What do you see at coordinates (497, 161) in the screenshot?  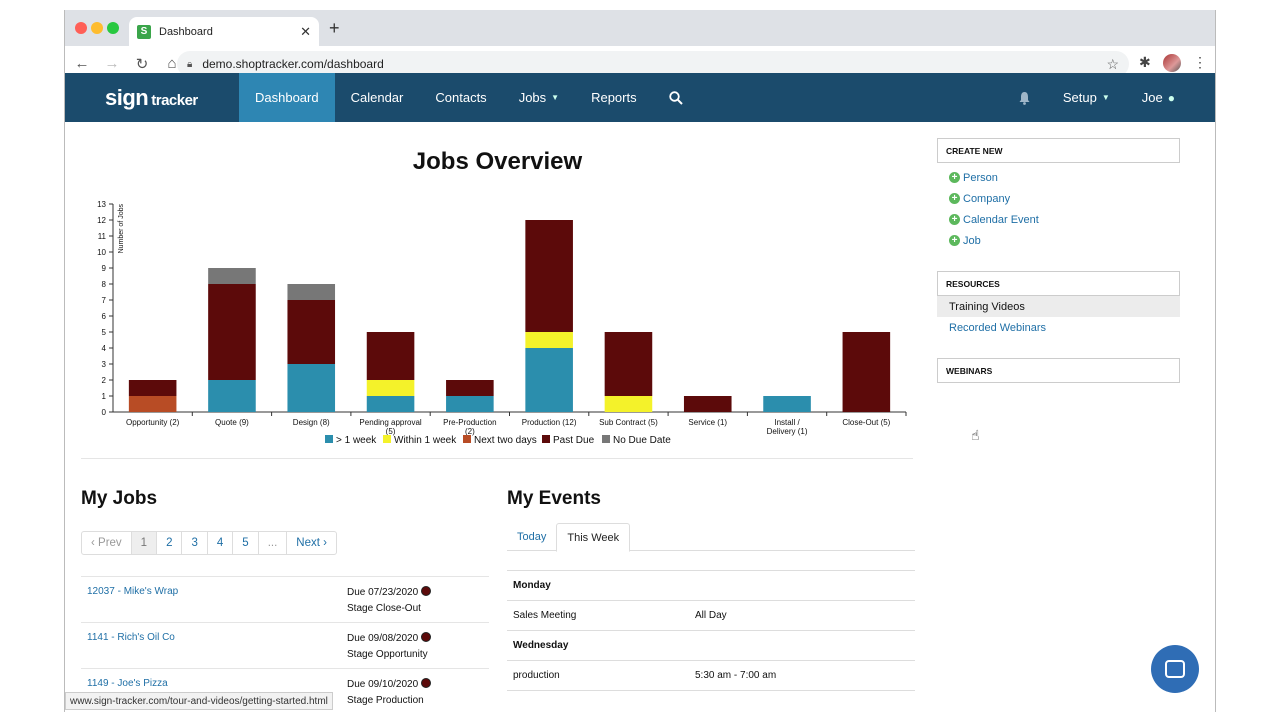 I see `chart-title: Jobs Overview` at bounding box center [497, 161].